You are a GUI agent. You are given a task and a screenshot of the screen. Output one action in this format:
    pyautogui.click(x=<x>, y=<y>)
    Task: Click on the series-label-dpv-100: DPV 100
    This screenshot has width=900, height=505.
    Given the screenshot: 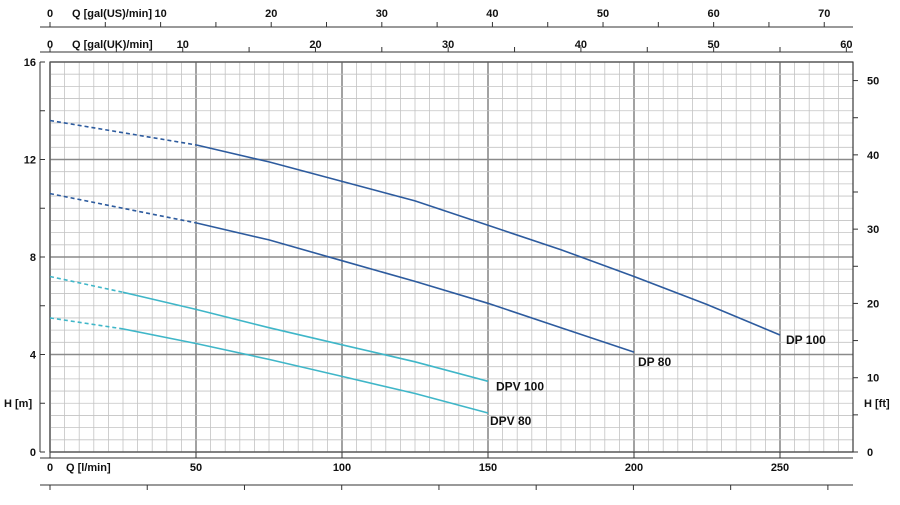 What is the action you would take?
    pyautogui.click(x=520, y=386)
    